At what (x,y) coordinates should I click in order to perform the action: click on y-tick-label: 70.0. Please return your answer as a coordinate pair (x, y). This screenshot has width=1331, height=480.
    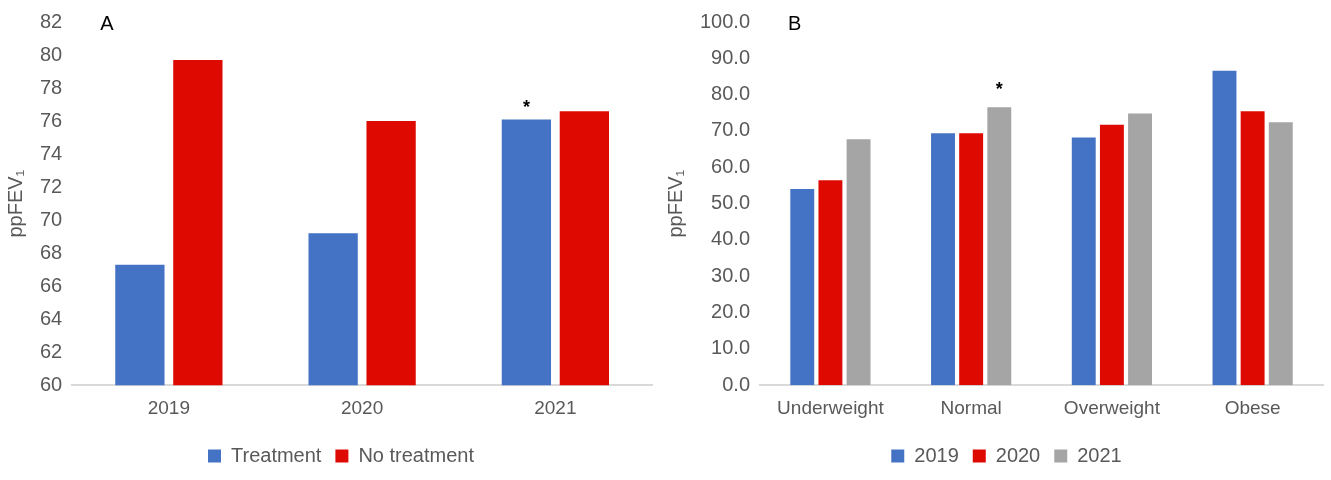
    Looking at the image, I should click on (731, 129).